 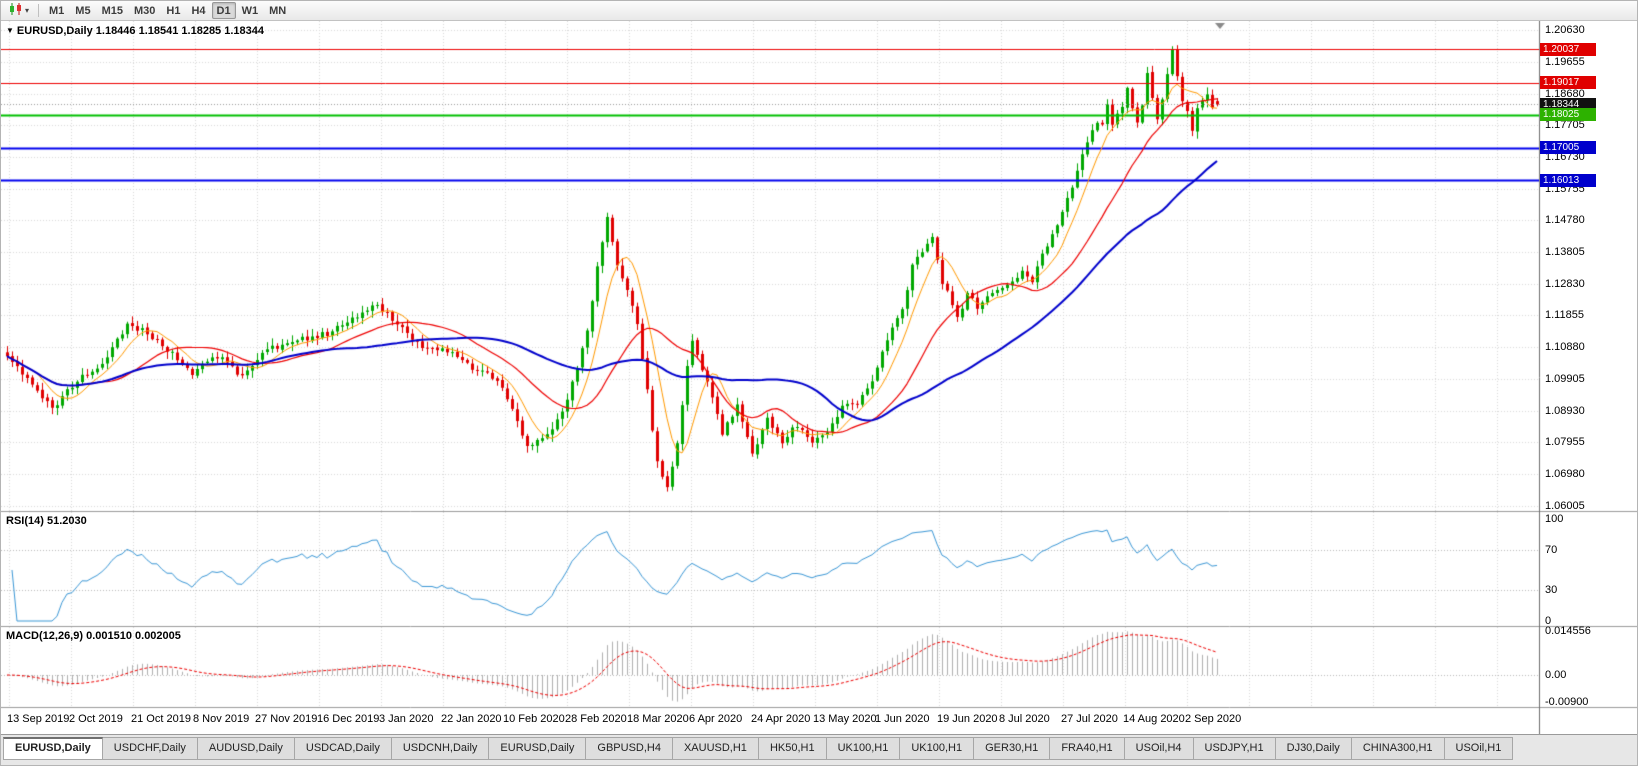 I want to click on date-label: 22 Jan 2020, so click(x=471, y=719).